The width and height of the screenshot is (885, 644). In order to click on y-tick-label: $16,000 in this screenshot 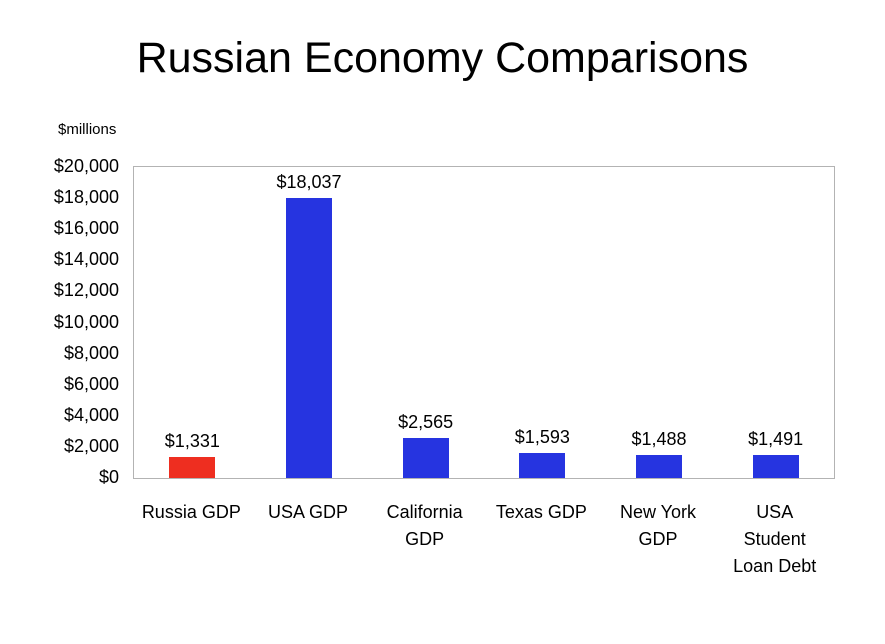, I will do `click(86, 228)`.